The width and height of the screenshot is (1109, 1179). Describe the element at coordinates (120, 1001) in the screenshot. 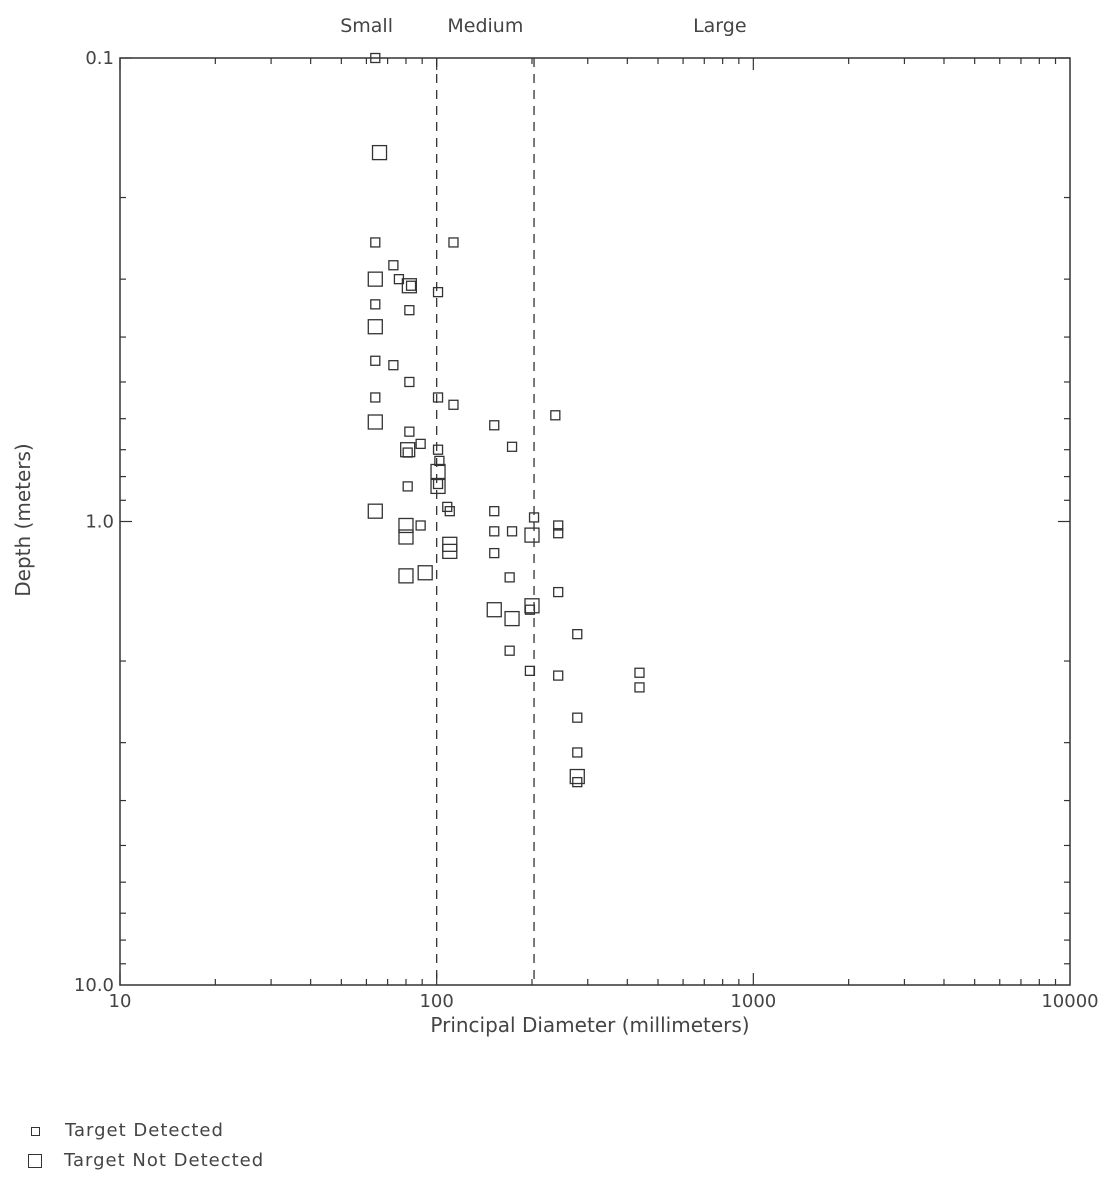

I see `x-tick-label: 10` at that location.